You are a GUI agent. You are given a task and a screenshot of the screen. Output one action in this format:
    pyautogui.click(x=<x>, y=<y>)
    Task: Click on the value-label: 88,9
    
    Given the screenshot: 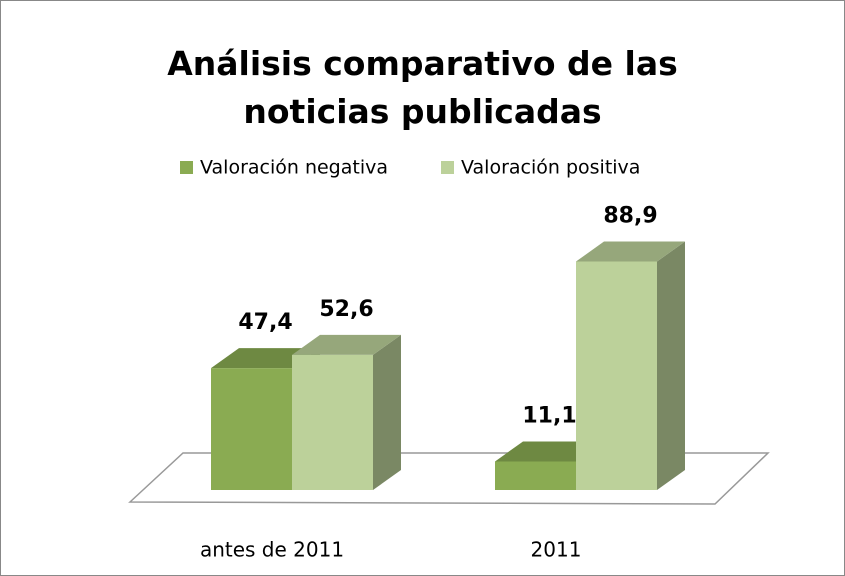 What is the action you would take?
    pyautogui.click(x=630, y=216)
    